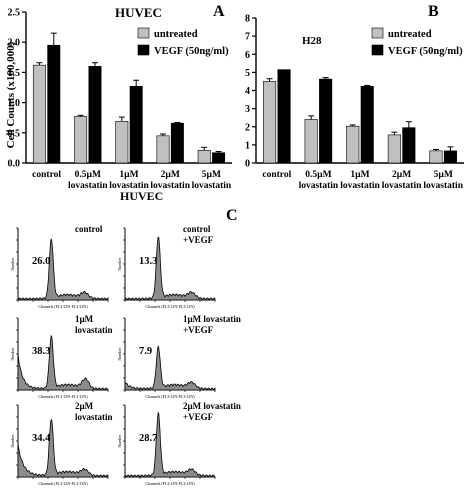 The height and width of the screenshot is (502, 474). I want to click on panel-a-y-tick-label: 1.5, so click(14, 73).